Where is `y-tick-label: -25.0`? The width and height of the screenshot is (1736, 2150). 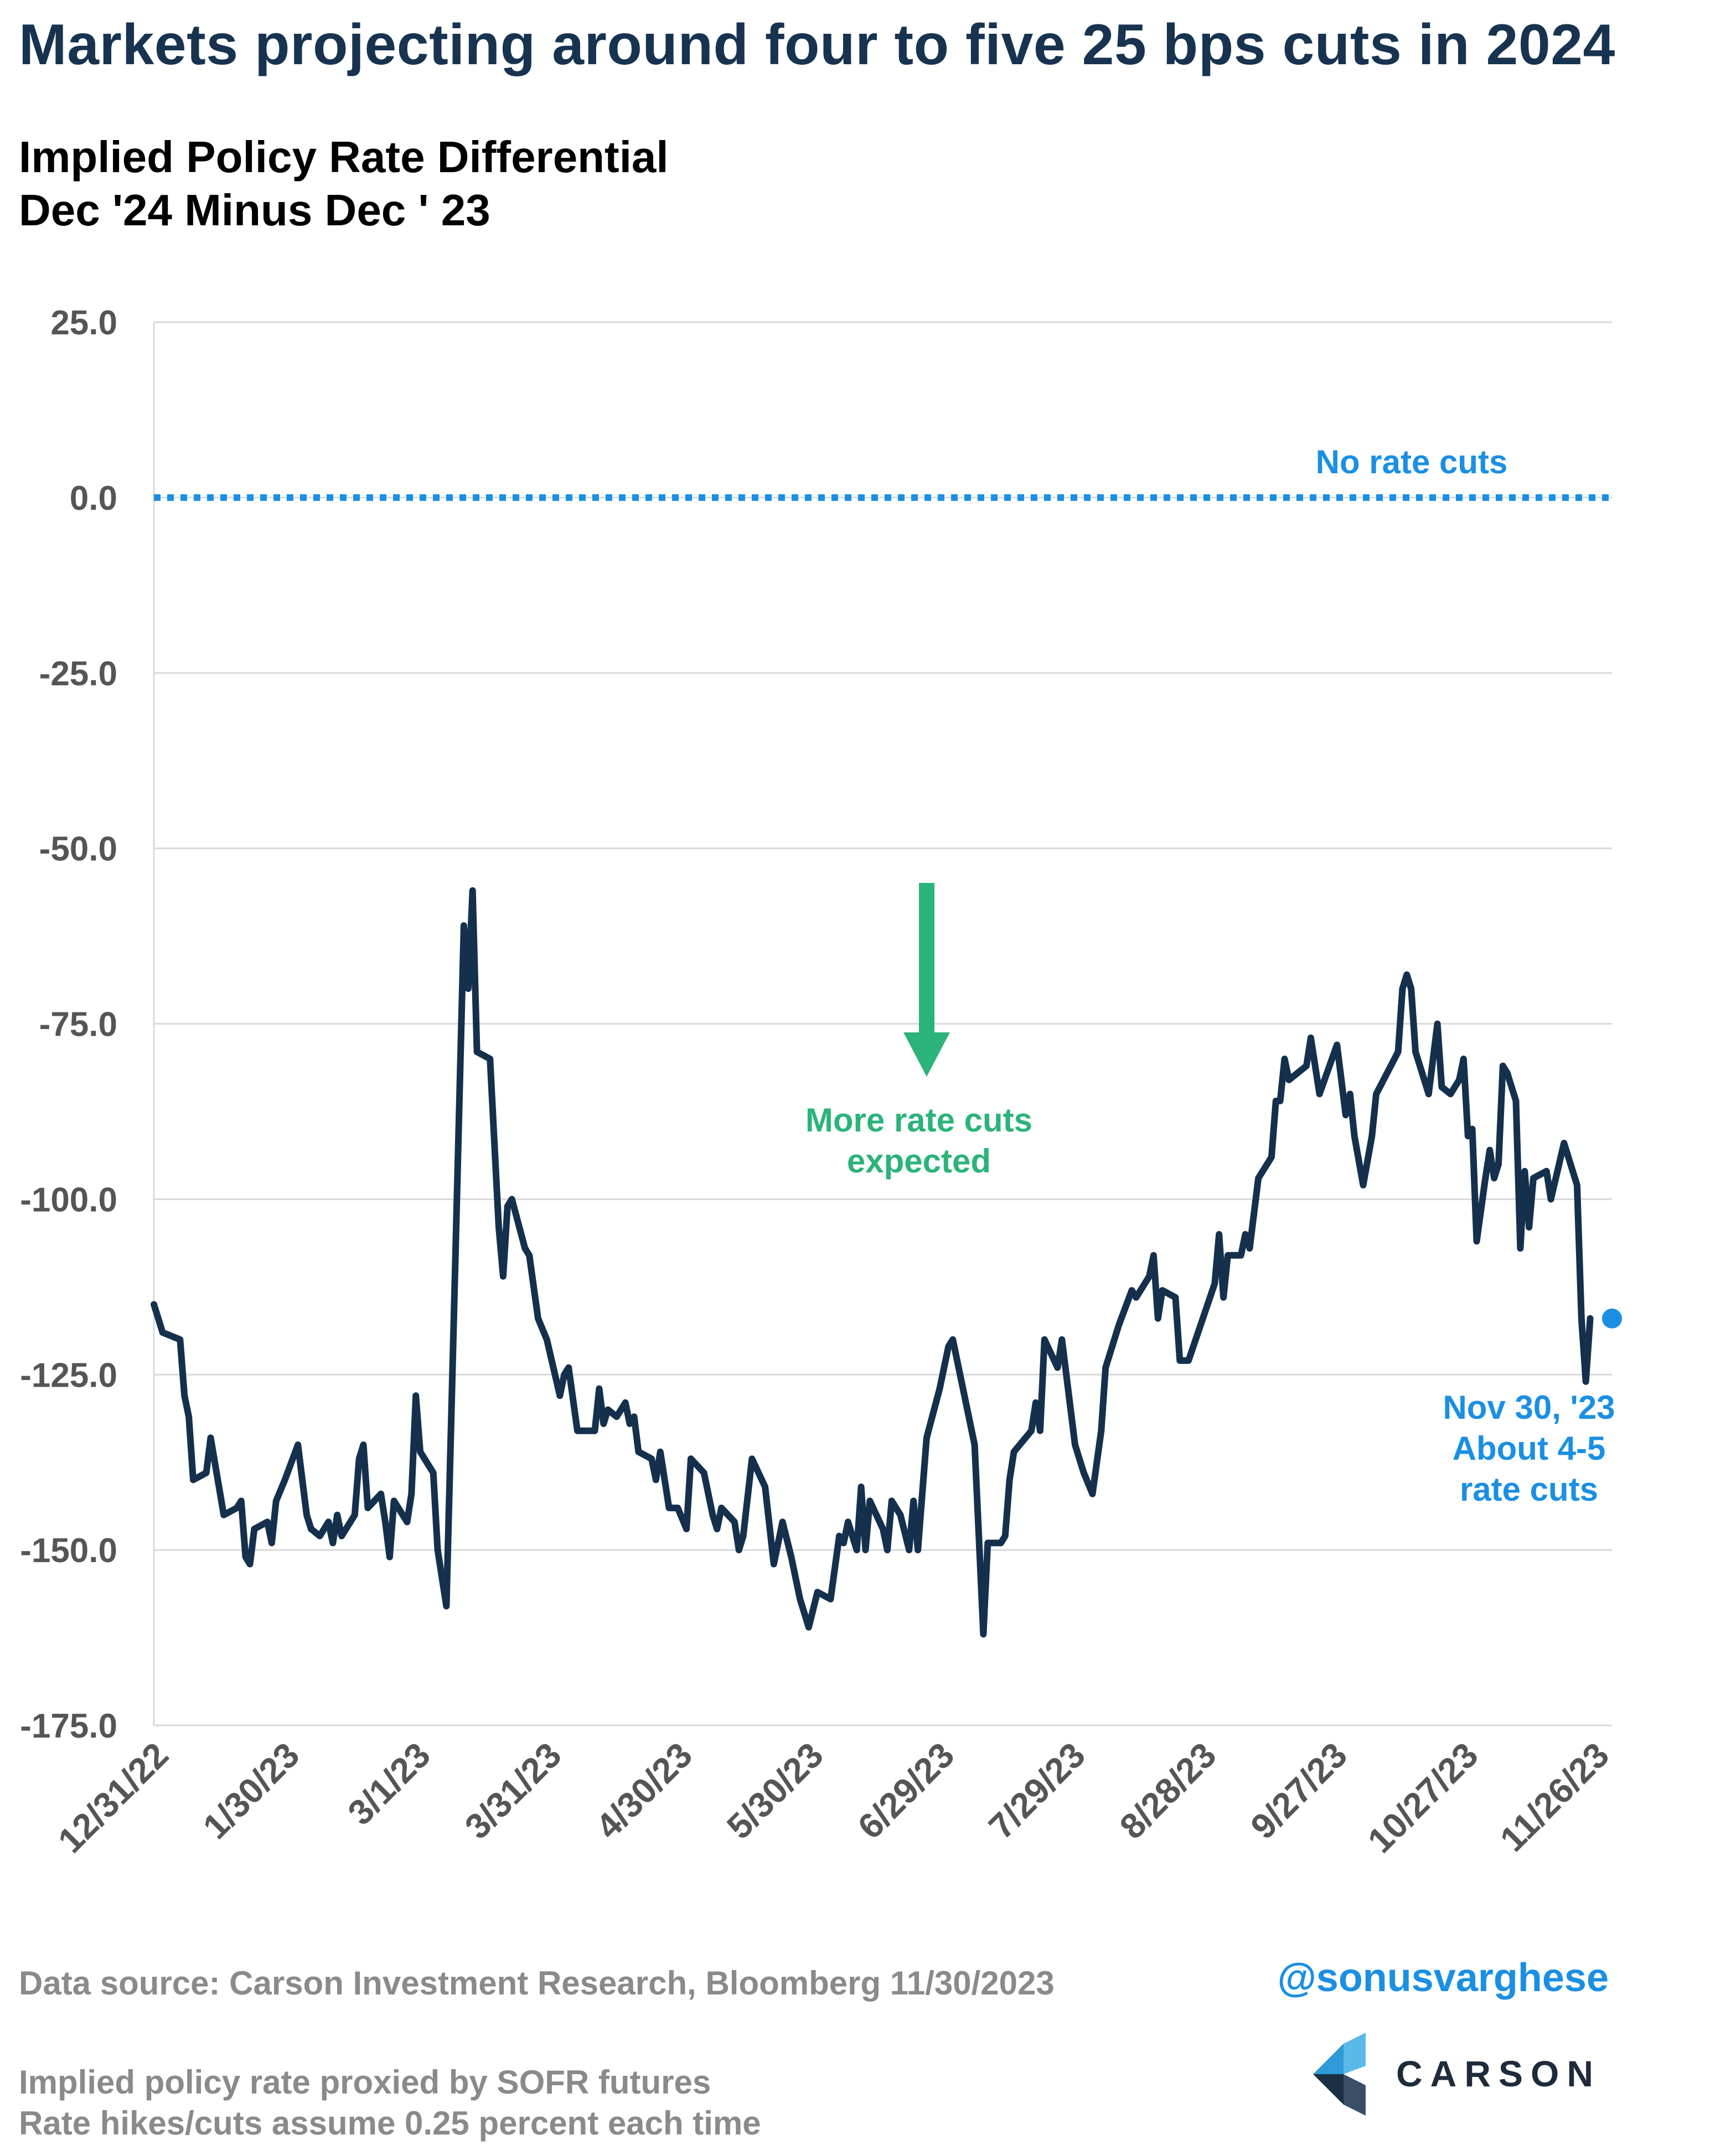
y-tick-label: -25.0 is located at coordinates (78, 674).